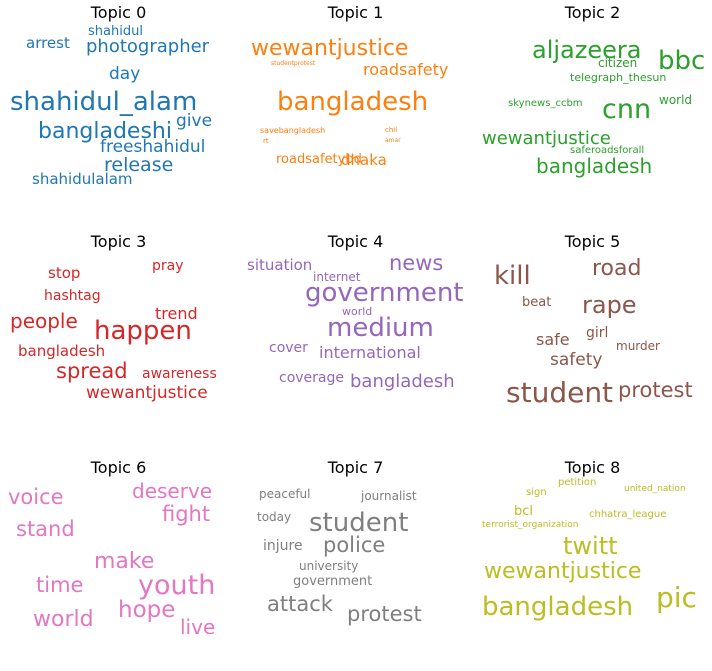 The height and width of the screenshot is (671, 712). What do you see at coordinates (337, 277) in the screenshot?
I see `topic-word: internet` at bounding box center [337, 277].